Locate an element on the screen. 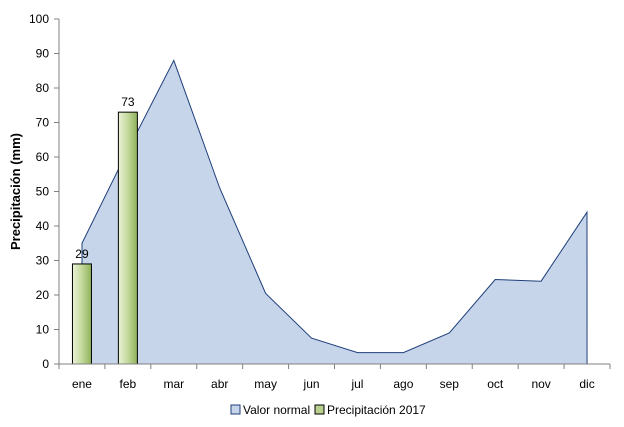 Image resolution: width=624 pixels, height=427 pixels. y-axis-title: Precipitación (mm) is located at coordinates (15, 191).